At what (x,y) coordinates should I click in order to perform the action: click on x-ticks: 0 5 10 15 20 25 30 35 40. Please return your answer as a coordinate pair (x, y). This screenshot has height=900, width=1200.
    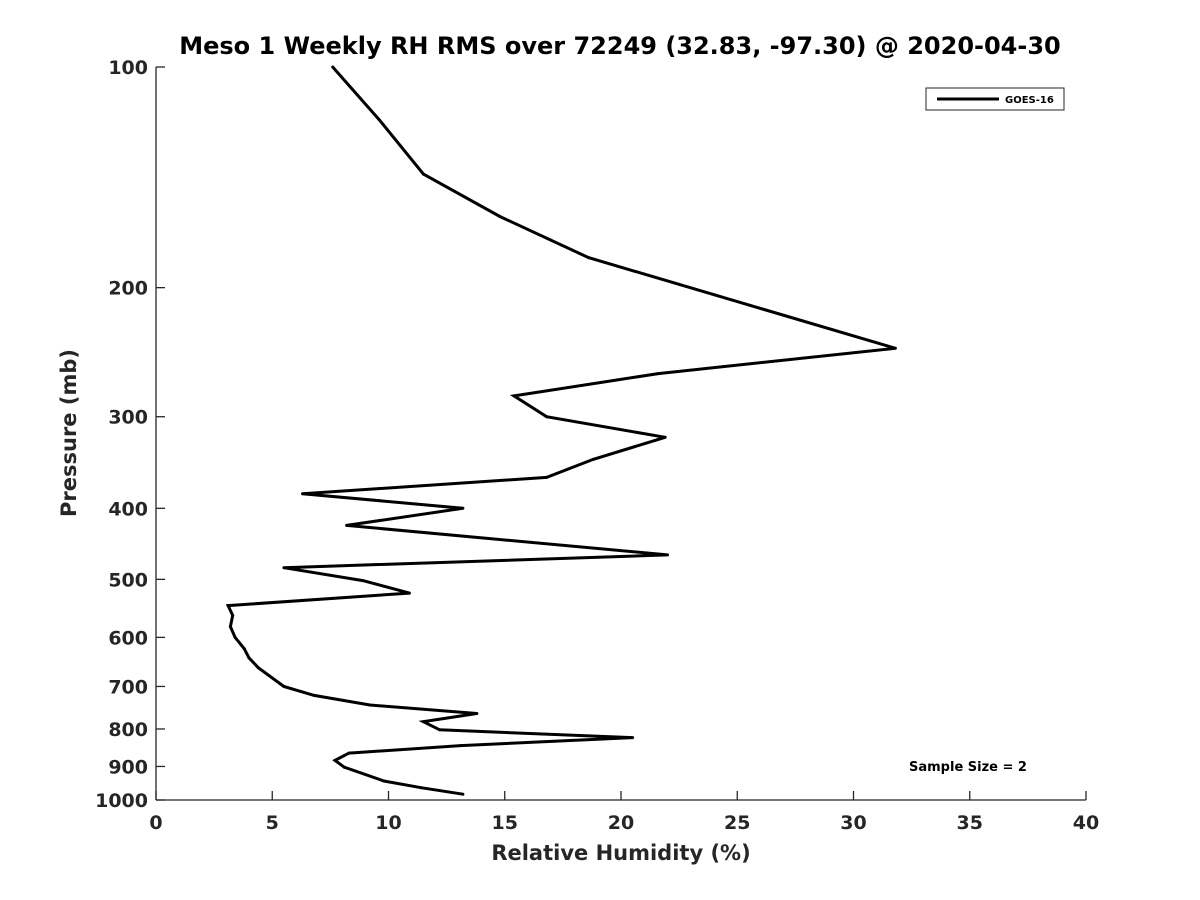
    Looking at the image, I should click on (624, 812).